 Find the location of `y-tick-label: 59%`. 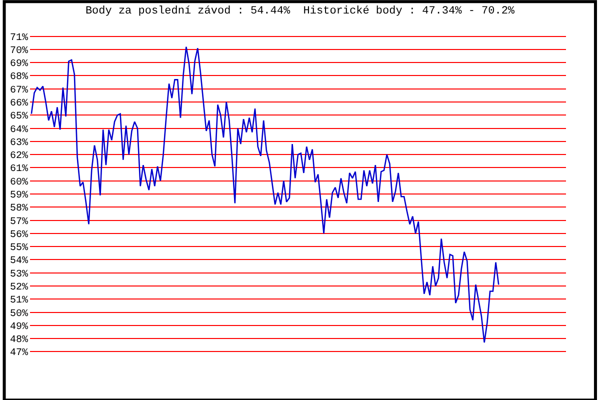

y-tick-label: 59% is located at coordinates (19, 196).